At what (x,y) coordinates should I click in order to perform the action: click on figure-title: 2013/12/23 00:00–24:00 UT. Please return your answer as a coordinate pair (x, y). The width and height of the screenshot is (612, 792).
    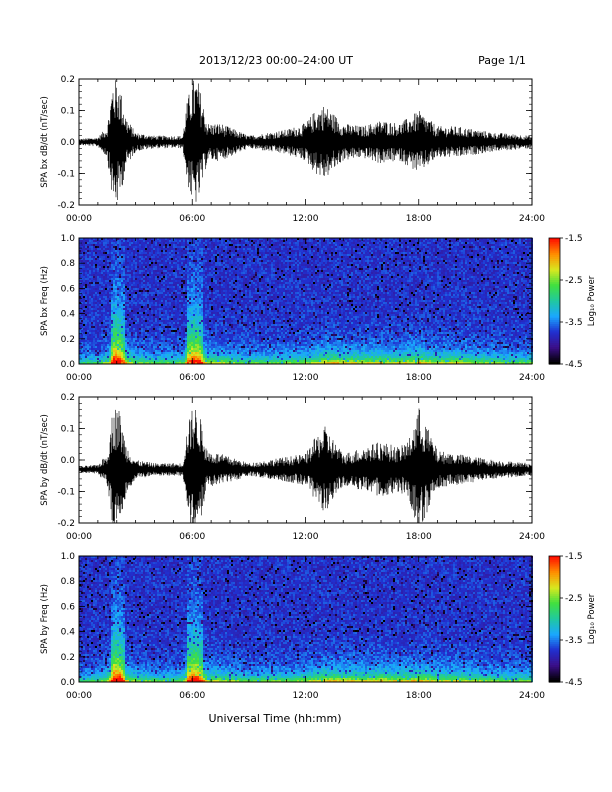
    Looking at the image, I should click on (276, 60).